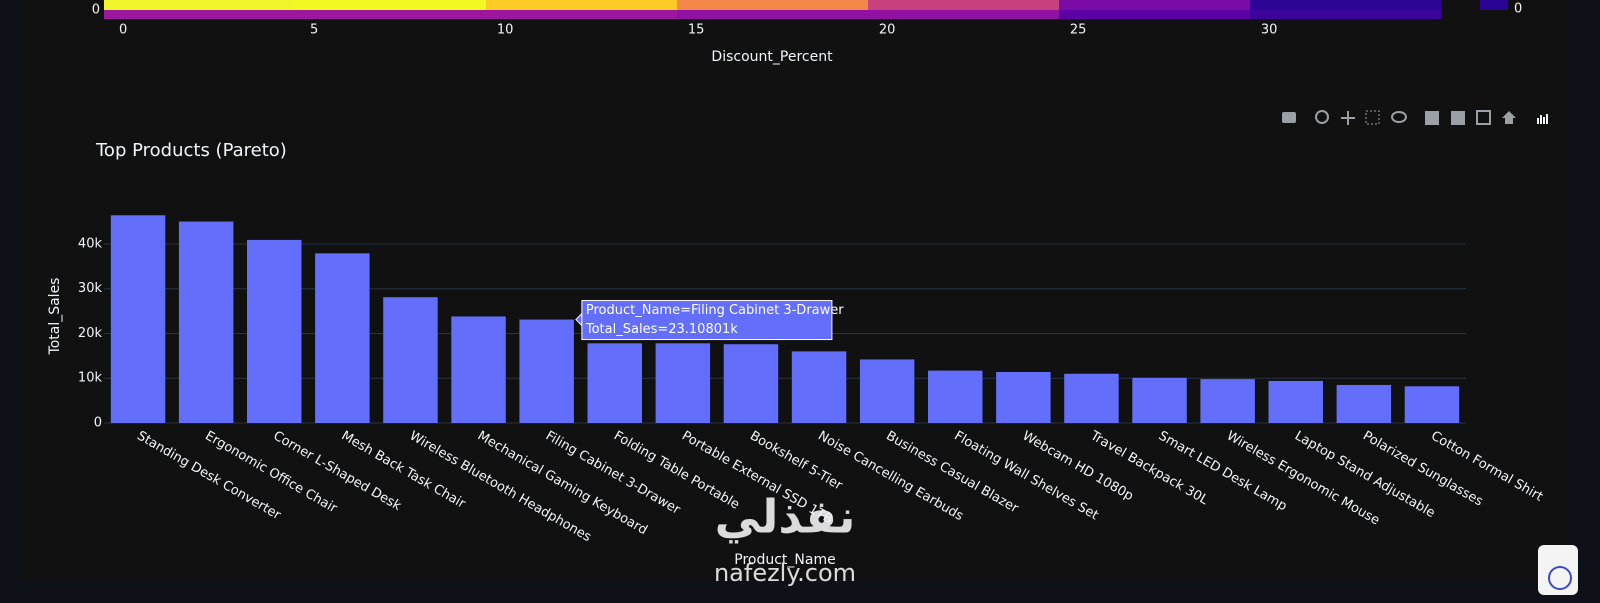 Image resolution: width=1600 pixels, height=603 pixels. What do you see at coordinates (887, 30) in the screenshot?
I see `x-tick-label: 20` at bounding box center [887, 30].